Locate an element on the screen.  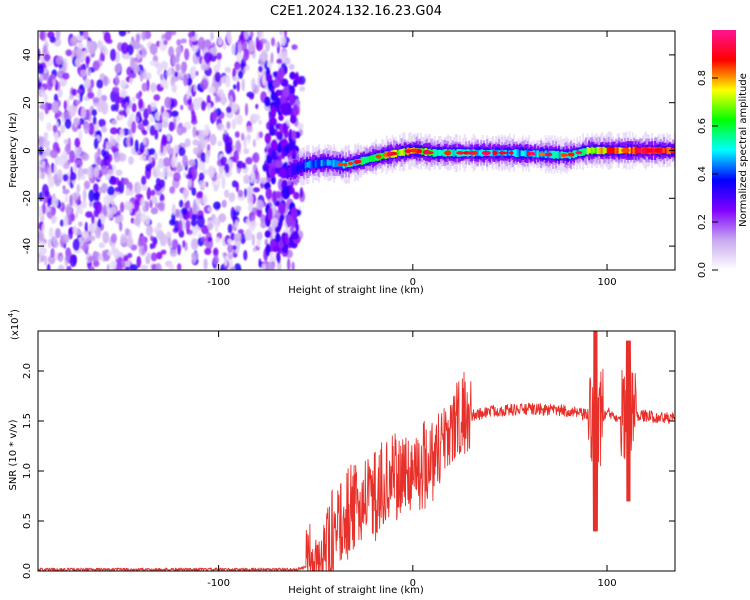
snr-y-multiplier-close: ) is located at coordinates (15, 311).